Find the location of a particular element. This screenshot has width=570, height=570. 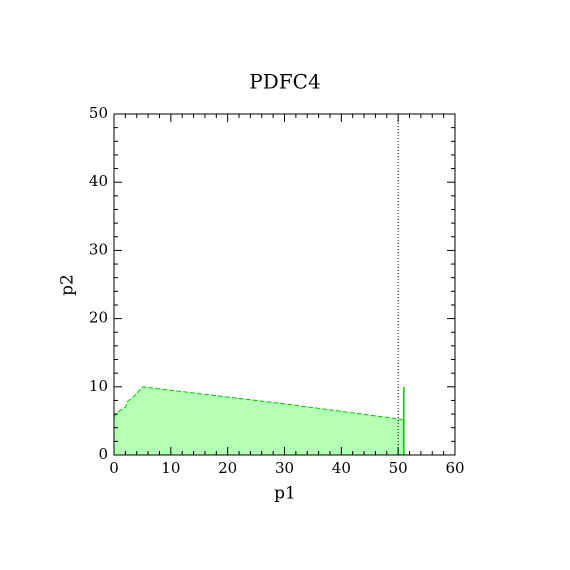

x-tick-label: 10 is located at coordinates (170, 468).